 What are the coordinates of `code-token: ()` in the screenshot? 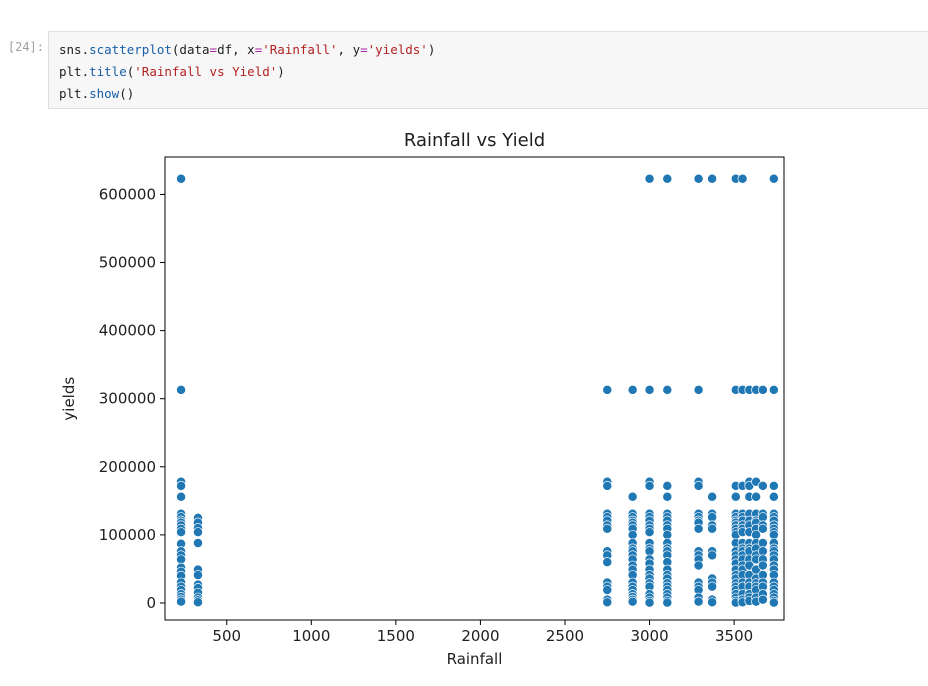 It's located at (127, 93).